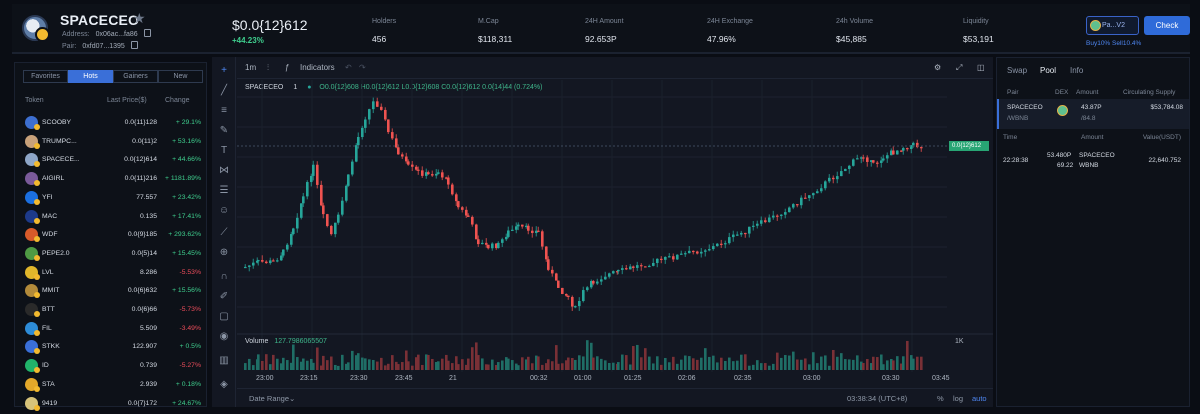 The image size is (1200, 414). I want to click on list-item: SPACECE... 0.0{12}614 + 44.66%, so click(113, 160).